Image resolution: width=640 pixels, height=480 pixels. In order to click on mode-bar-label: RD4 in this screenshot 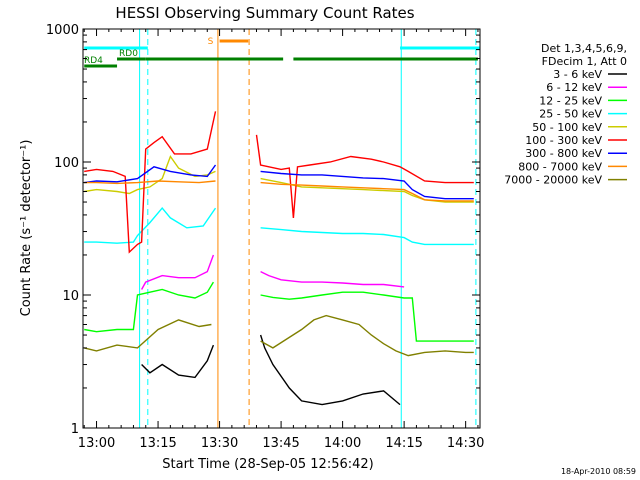, I will do `click(93, 61)`.